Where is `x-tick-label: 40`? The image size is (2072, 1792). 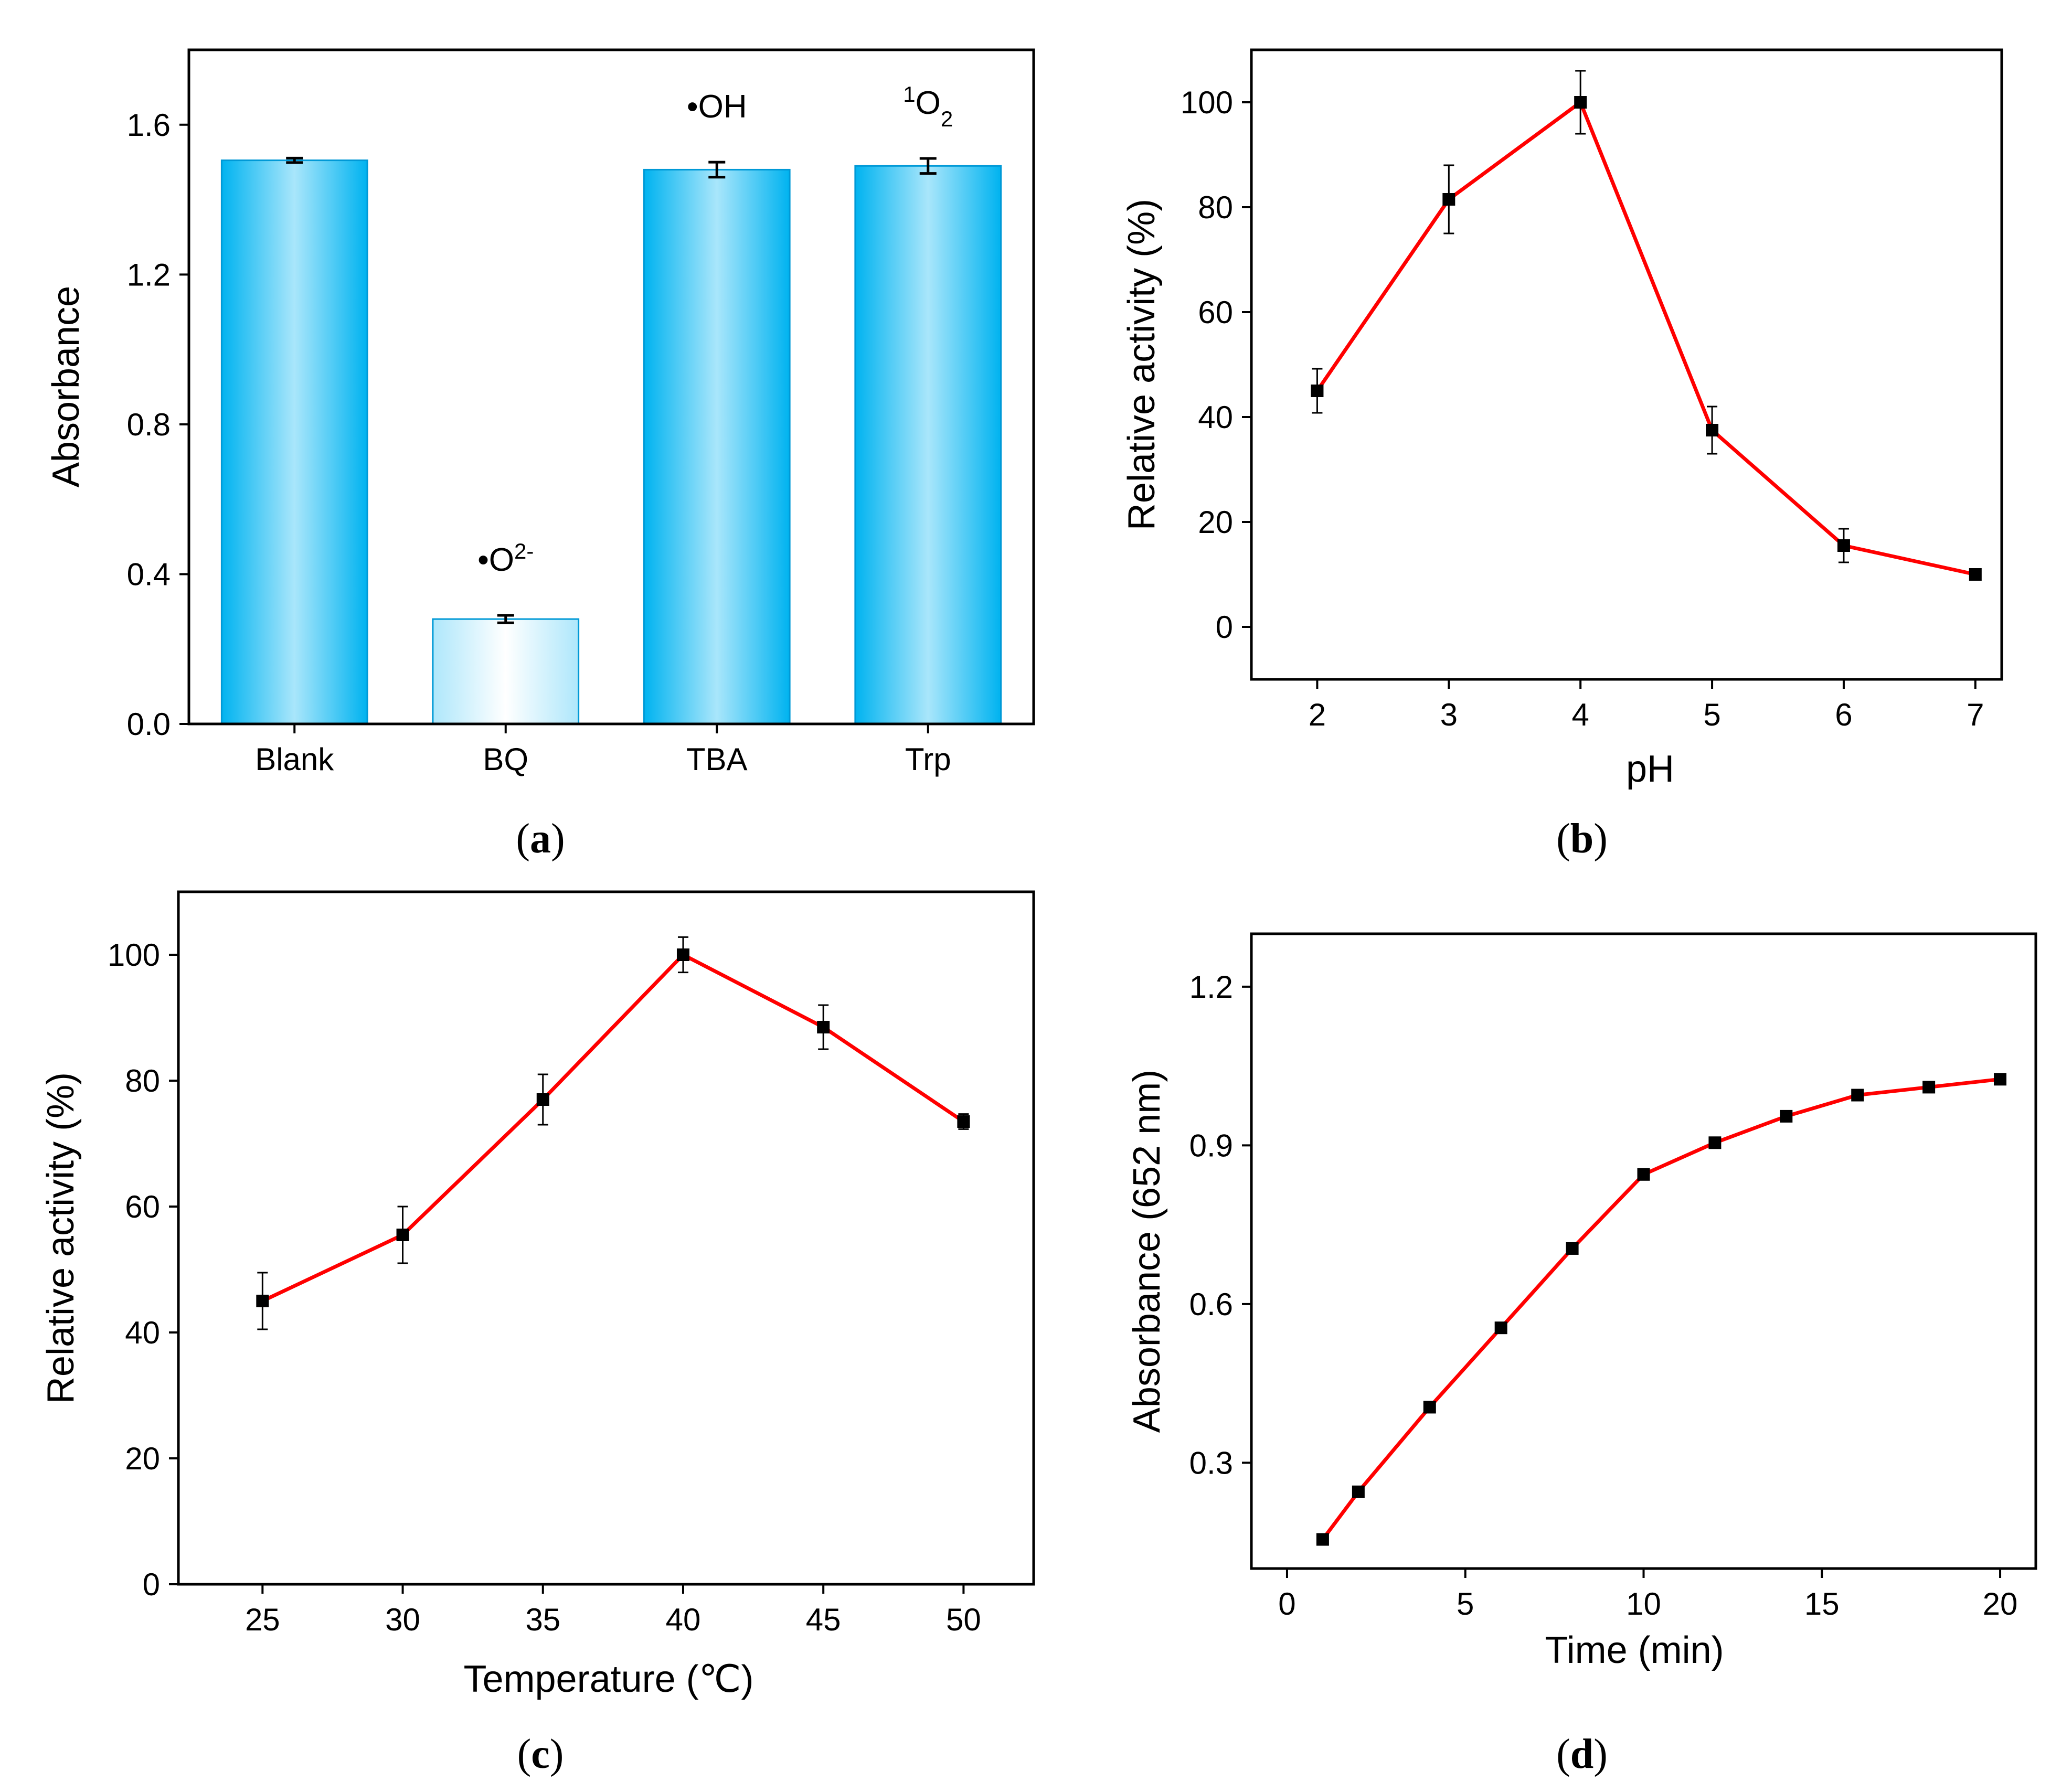
x-tick-label: 40 is located at coordinates (683, 1619).